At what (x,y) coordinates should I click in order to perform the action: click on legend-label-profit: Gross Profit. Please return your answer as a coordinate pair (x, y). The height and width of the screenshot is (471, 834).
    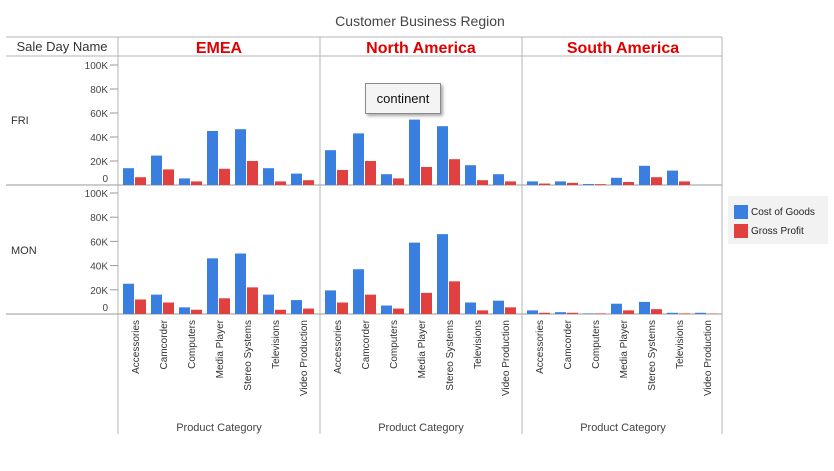
    Looking at the image, I should click on (777, 231).